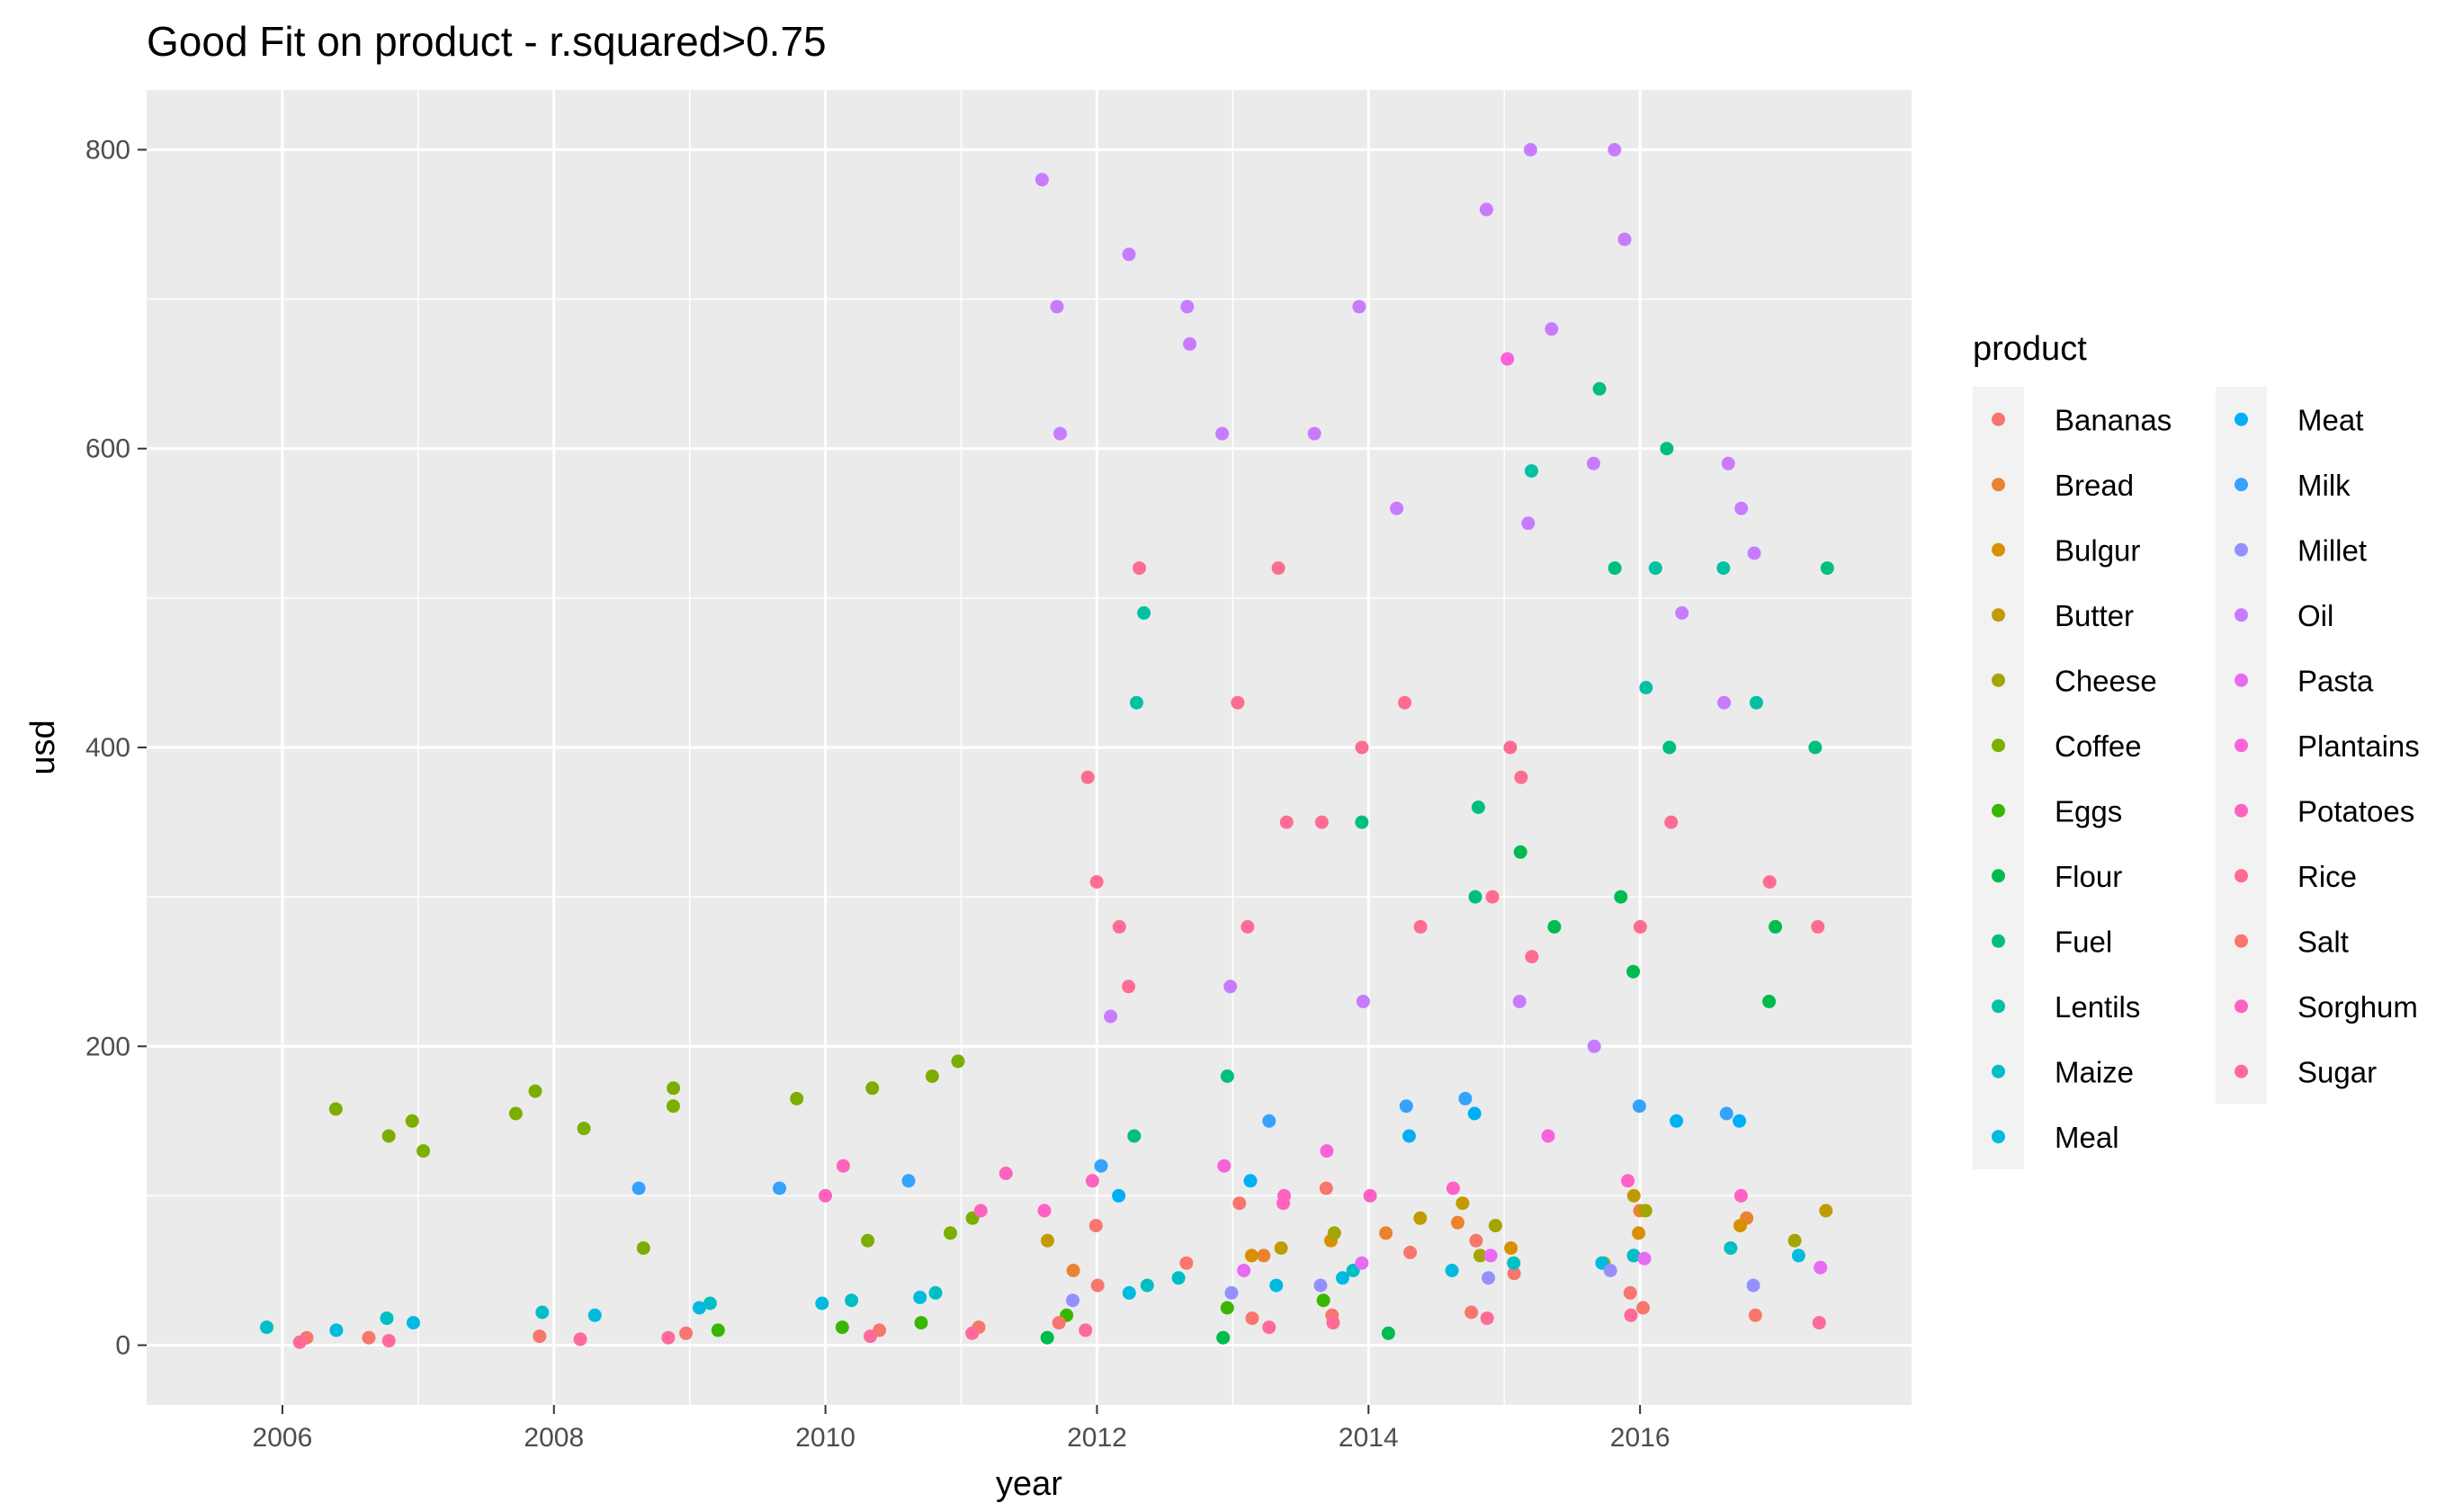 The height and width of the screenshot is (1512, 2454). Describe the element at coordinates (107, 150) in the screenshot. I see `y-tick-label: 800` at that location.